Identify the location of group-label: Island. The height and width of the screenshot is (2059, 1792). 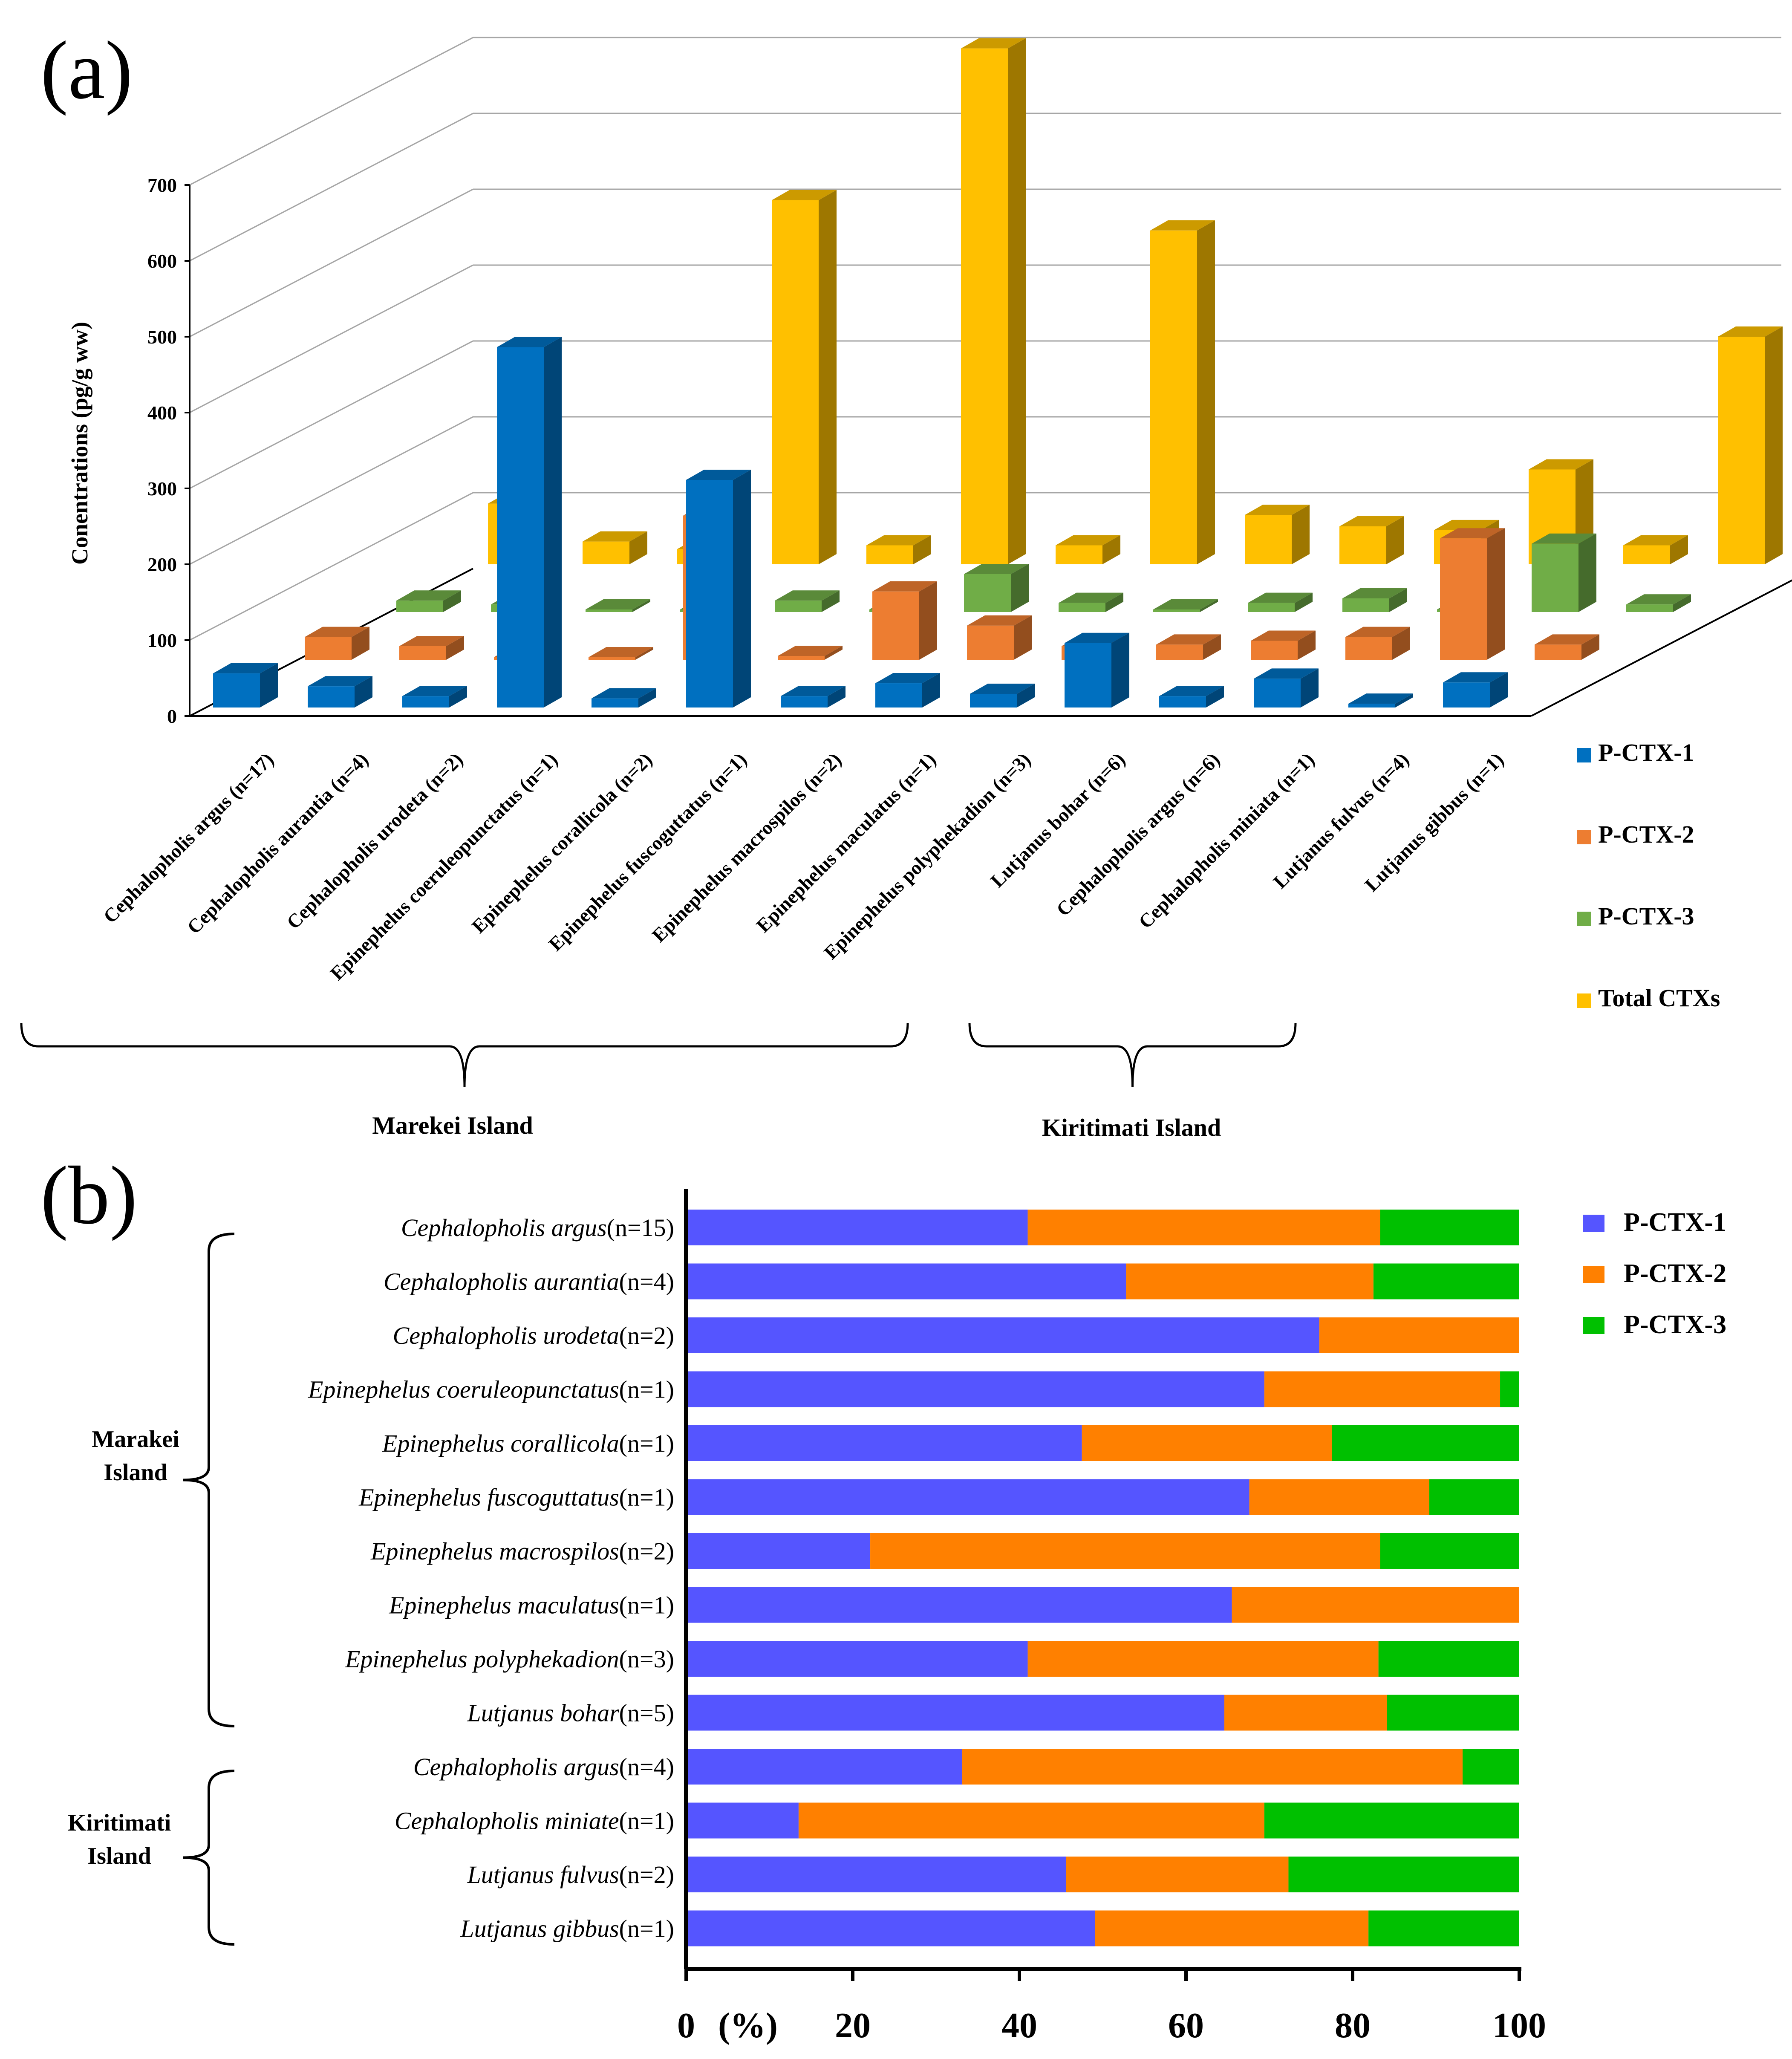
(135, 1472).